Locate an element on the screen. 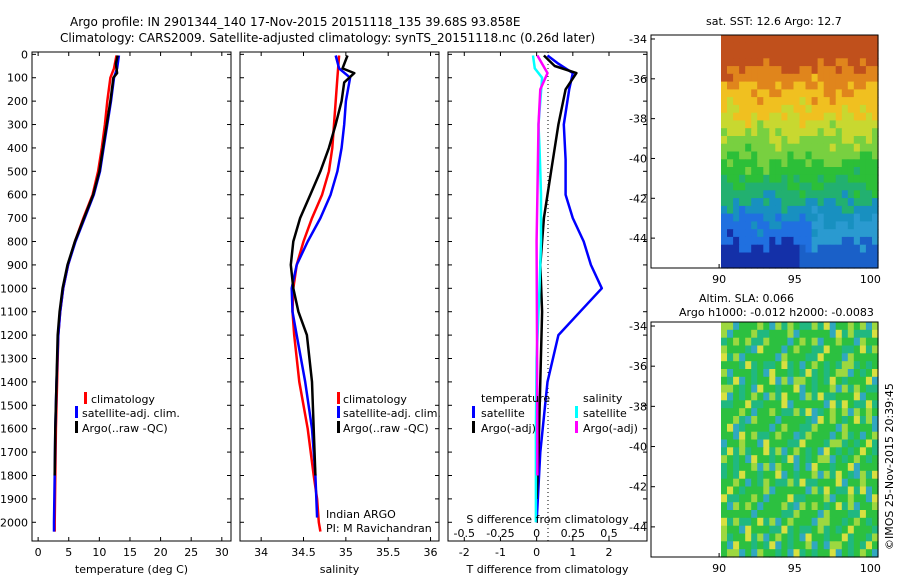 The height and width of the screenshot is (580, 900). sla-map is located at coordinates (800, 440).